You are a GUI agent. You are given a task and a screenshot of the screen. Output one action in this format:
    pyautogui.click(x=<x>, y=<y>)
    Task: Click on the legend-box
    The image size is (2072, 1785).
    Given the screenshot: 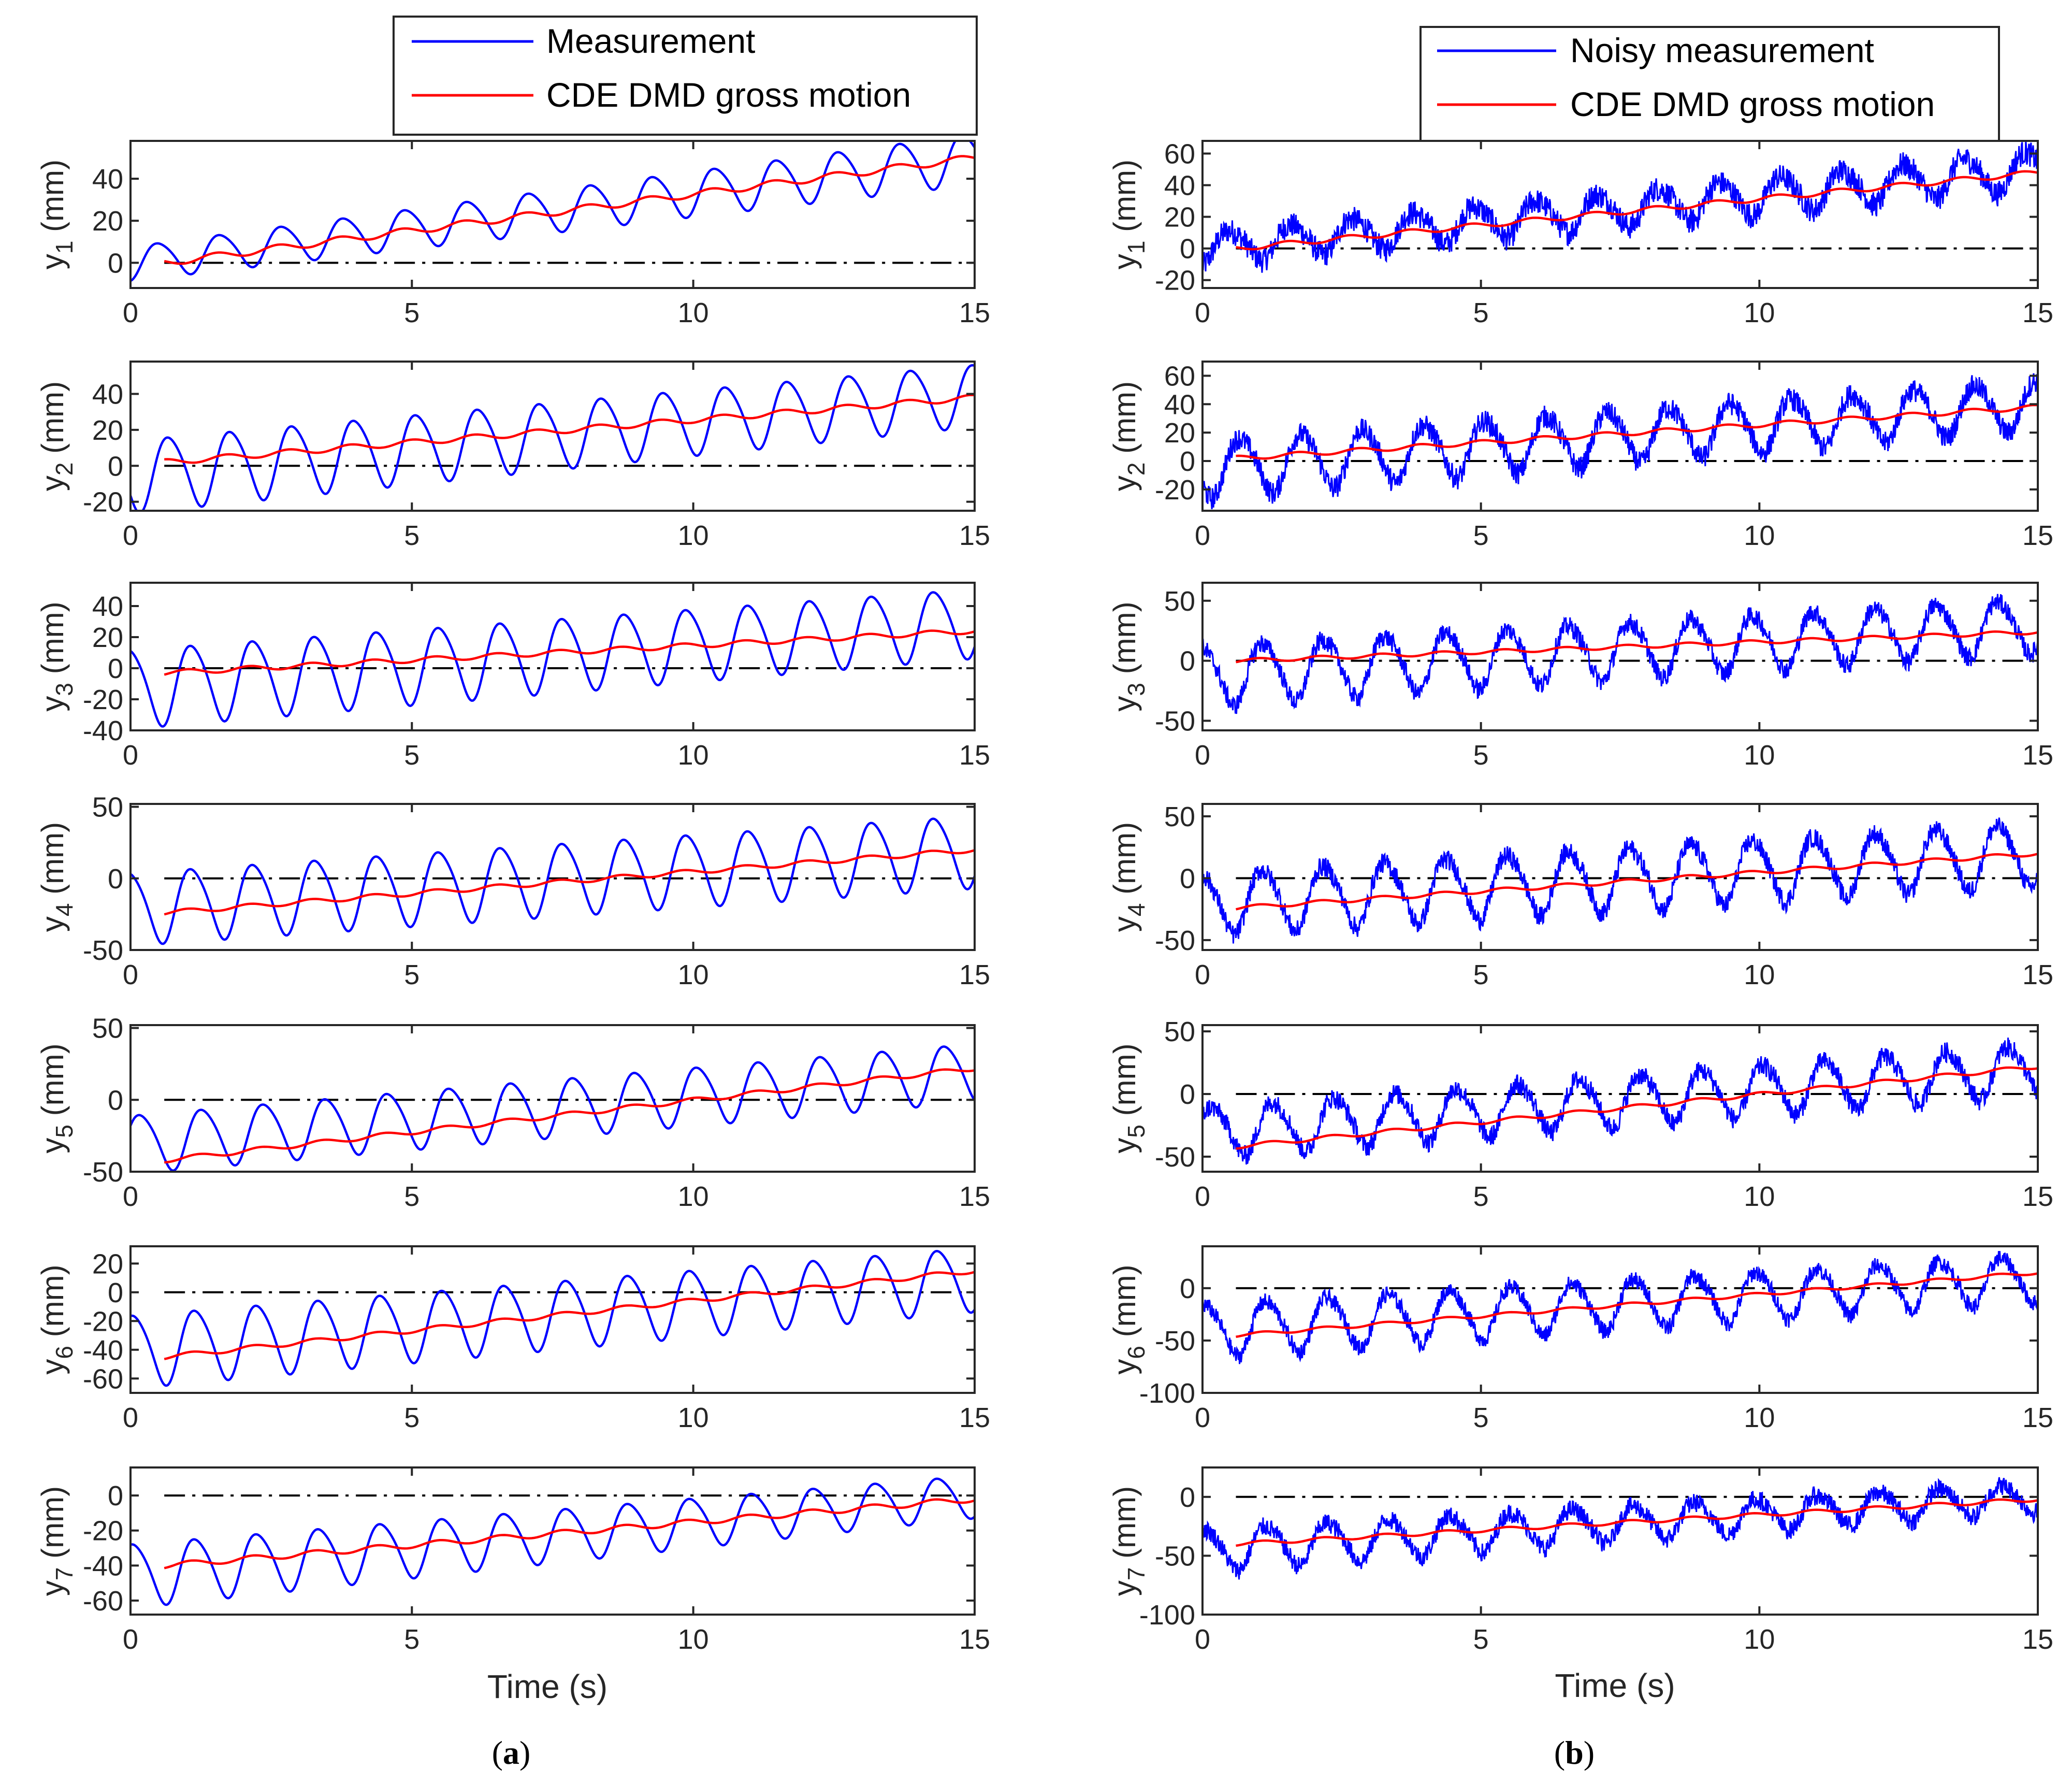 What is the action you would take?
    pyautogui.click(x=685, y=76)
    